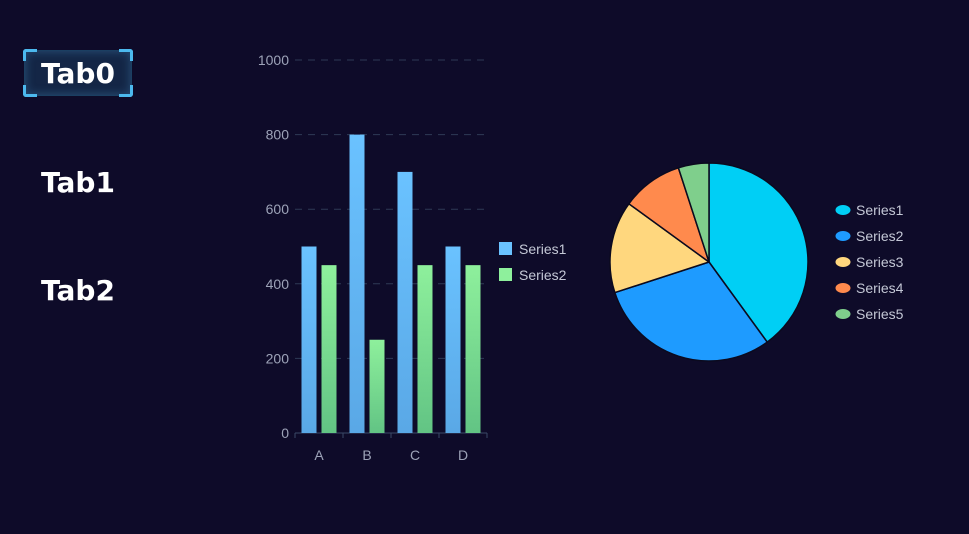 The width and height of the screenshot is (969, 534). What do you see at coordinates (425, 349) in the screenshot?
I see `bar-series2-c` at bounding box center [425, 349].